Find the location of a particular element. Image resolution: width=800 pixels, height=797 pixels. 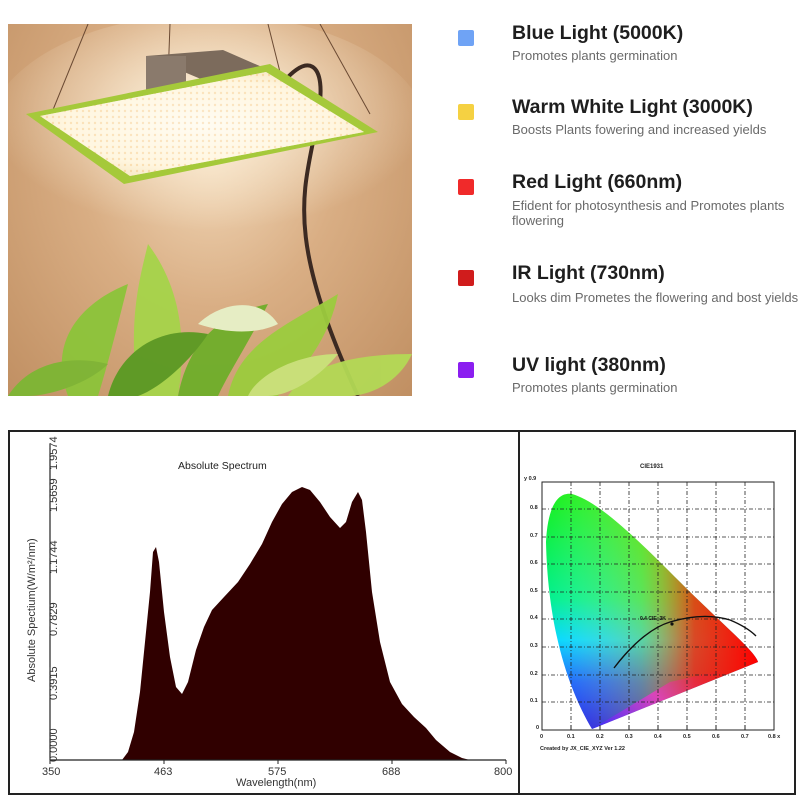

y-tick: 0.1 is located at coordinates (534, 701).